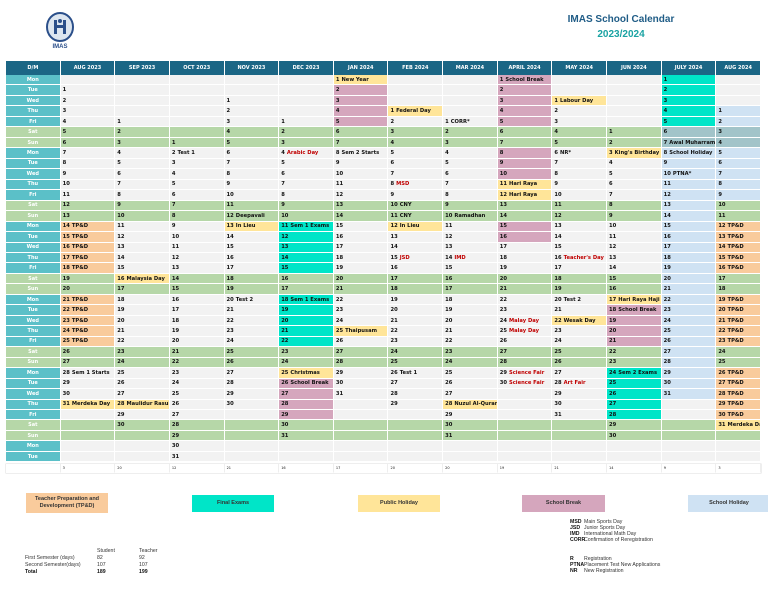 This screenshot has height=594, width=768. Describe the element at coordinates (580, 132) in the screenshot. I see `day-cell: 4` at that location.